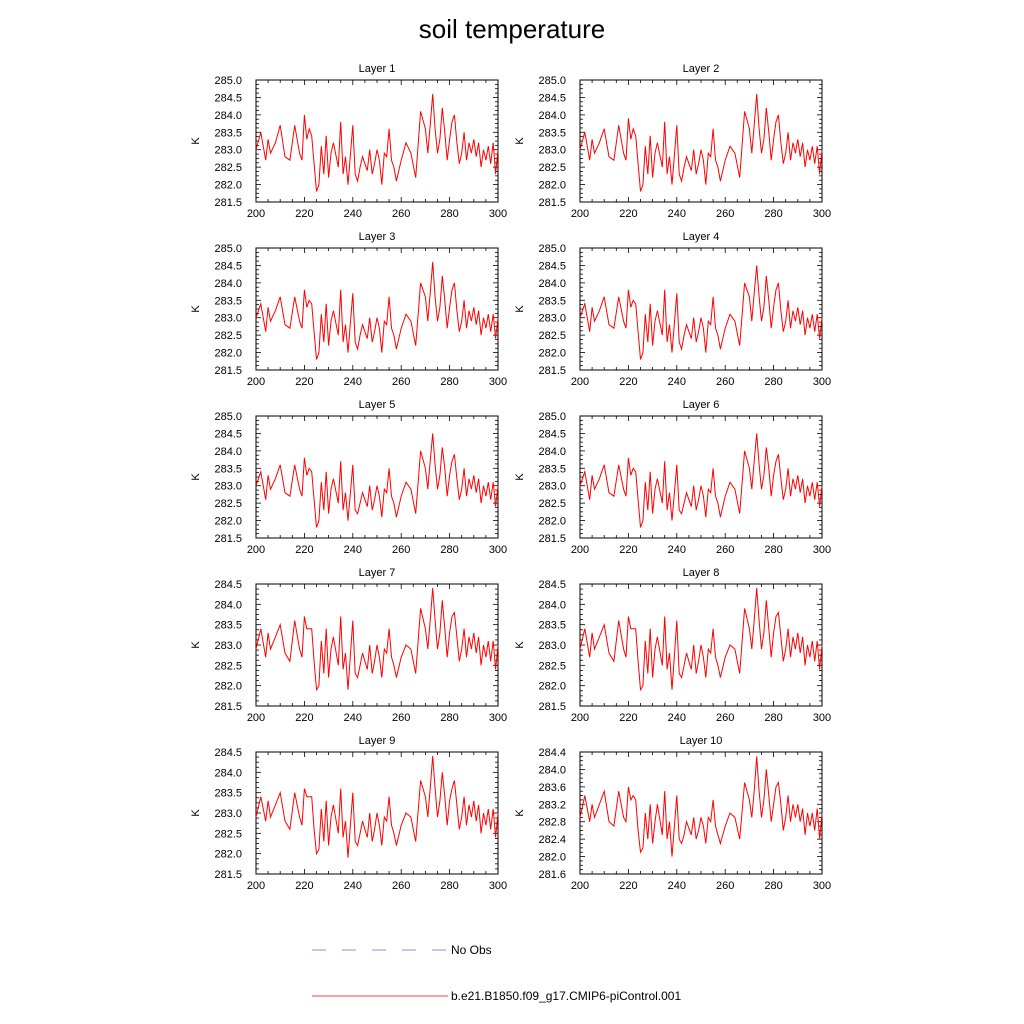 This screenshot has width=1024, height=1024. Describe the element at coordinates (552, 753) in the screenshot. I see `y-tick-label: 284.4` at that location.